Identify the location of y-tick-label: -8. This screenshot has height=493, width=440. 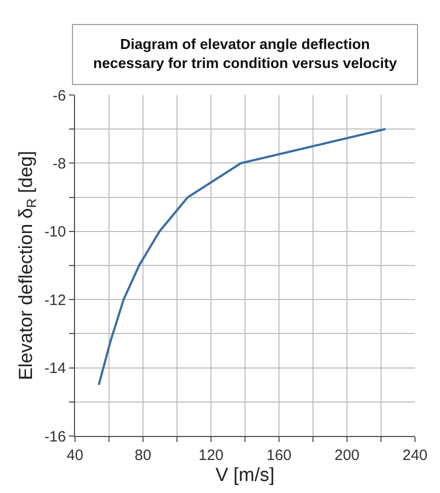
(59, 163).